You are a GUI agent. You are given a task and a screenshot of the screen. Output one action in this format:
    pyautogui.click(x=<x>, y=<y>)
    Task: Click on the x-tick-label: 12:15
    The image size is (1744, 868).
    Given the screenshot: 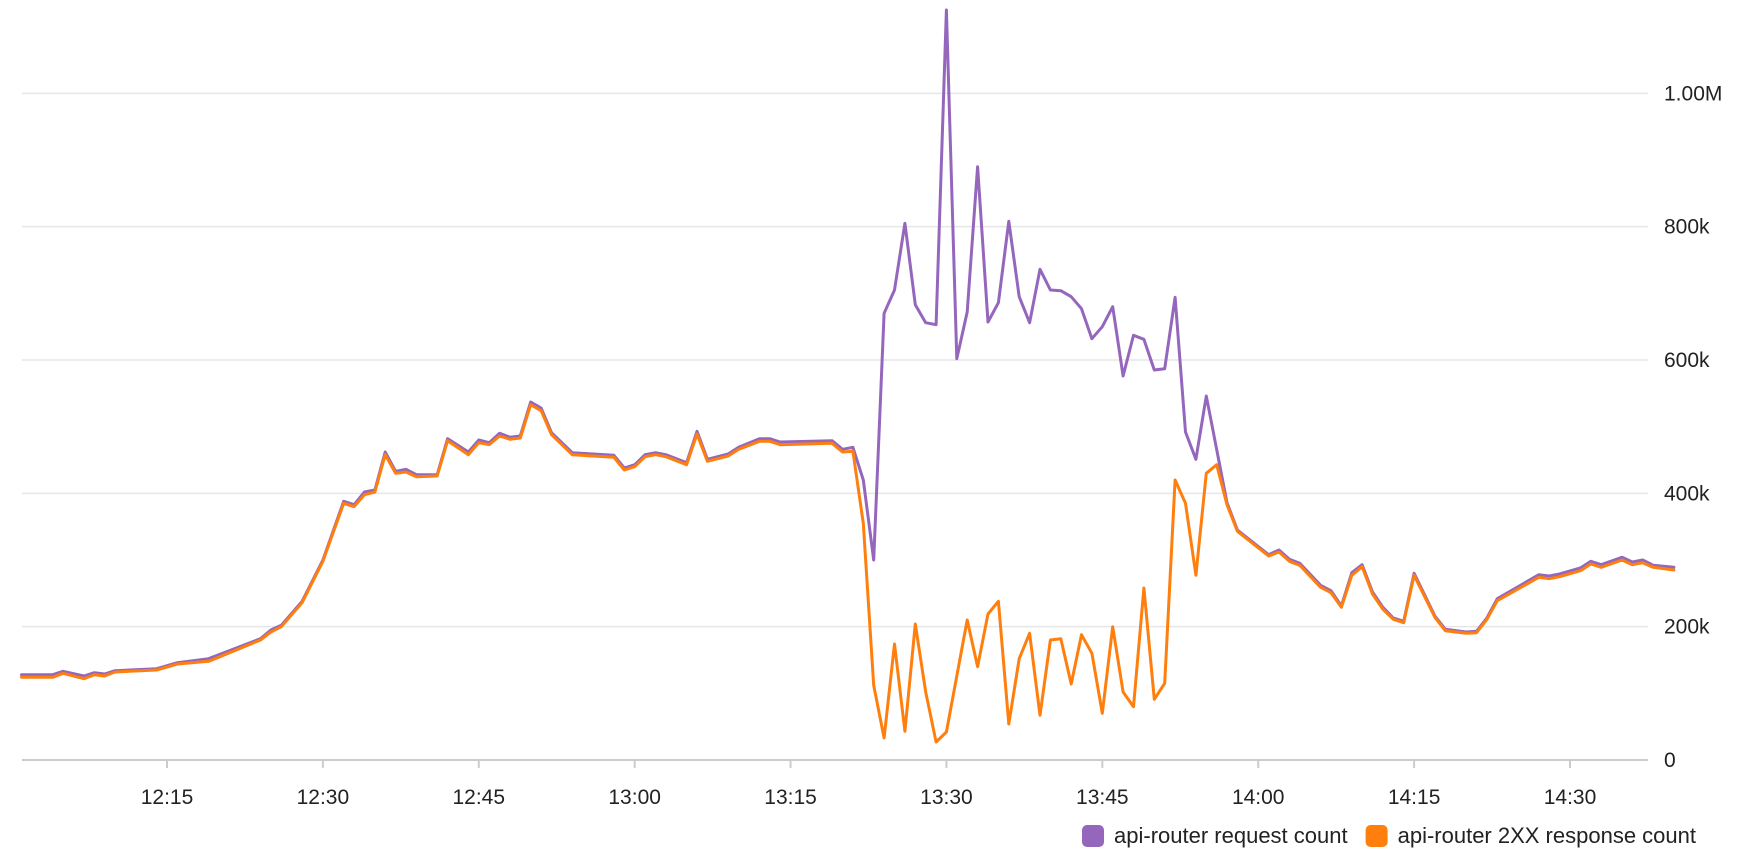 What is the action you would take?
    pyautogui.click(x=167, y=797)
    